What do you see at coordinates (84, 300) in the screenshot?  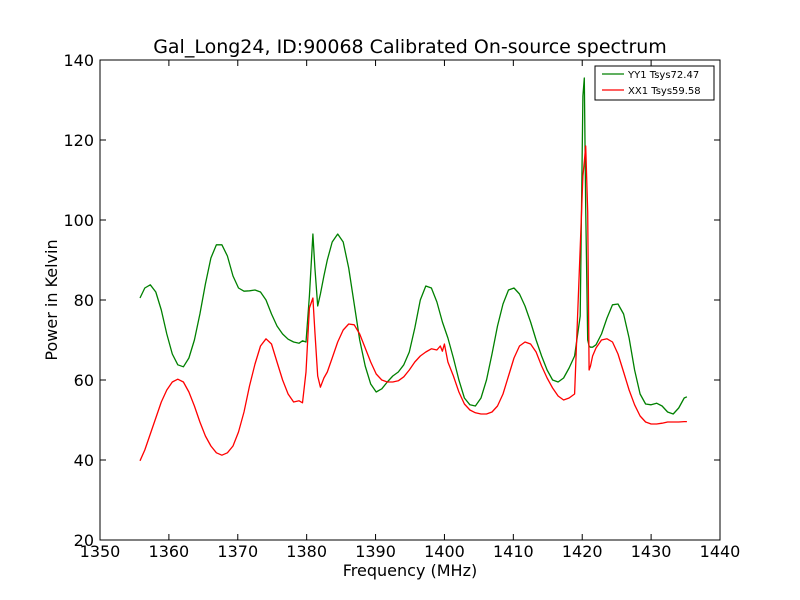 I see `y-tick-label: 80` at bounding box center [84, 300].